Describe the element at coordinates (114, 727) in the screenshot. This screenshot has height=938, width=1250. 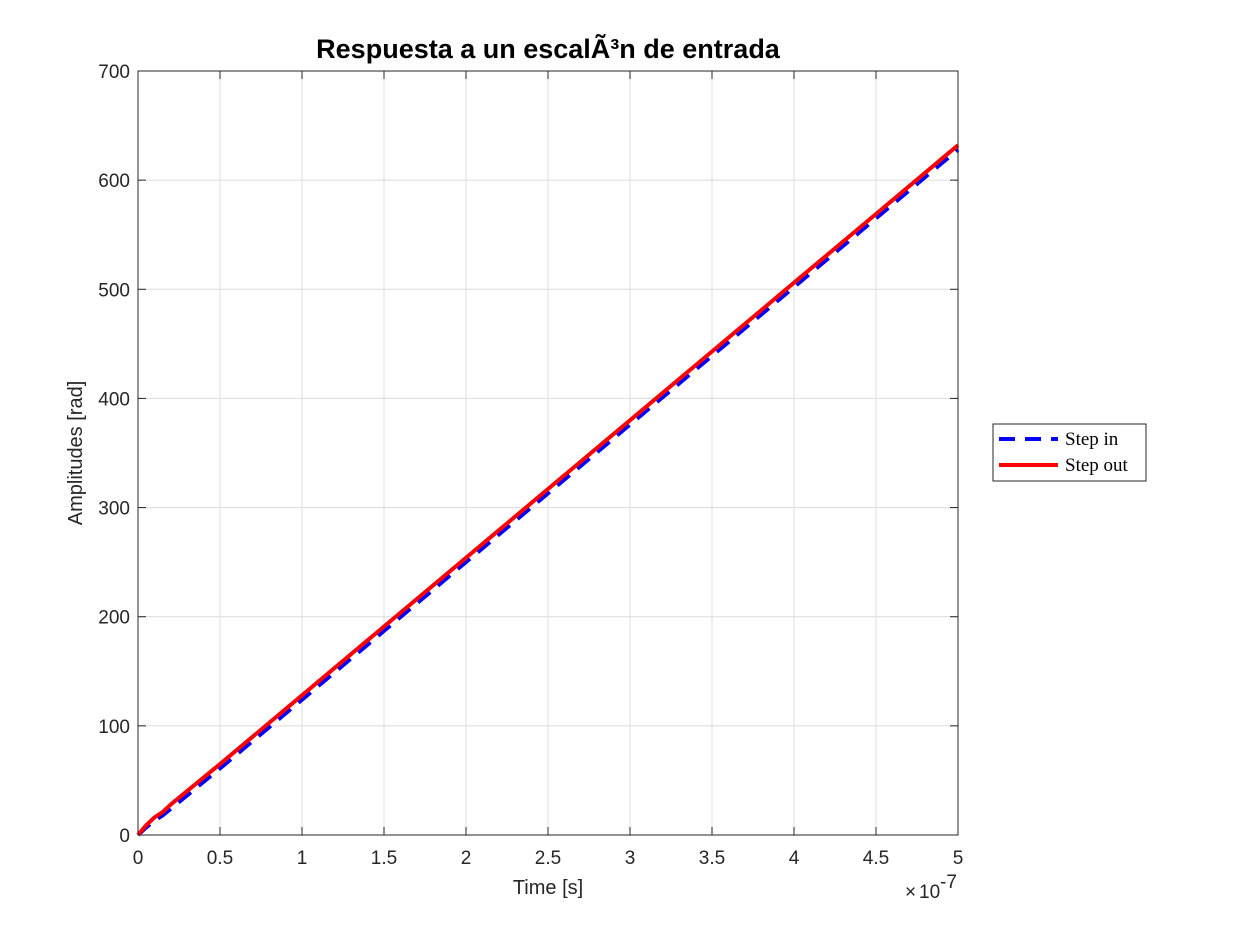
I see `y-tick-label: 100` at that location.